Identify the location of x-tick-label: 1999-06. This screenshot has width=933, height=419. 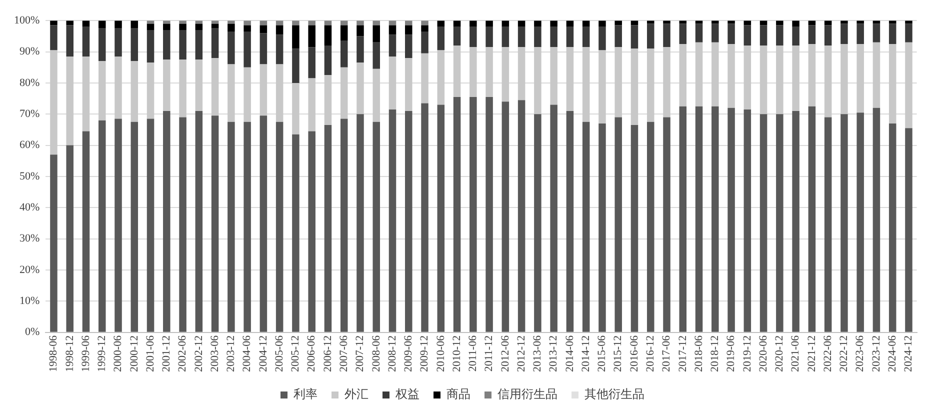
(86, 353).